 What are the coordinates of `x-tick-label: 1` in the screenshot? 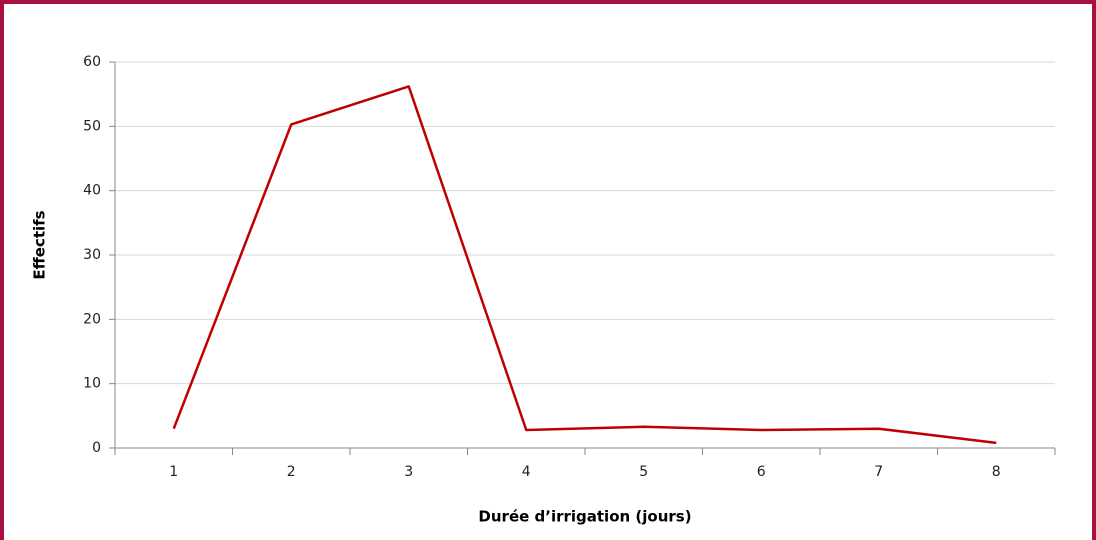 It's located at (173, 472).